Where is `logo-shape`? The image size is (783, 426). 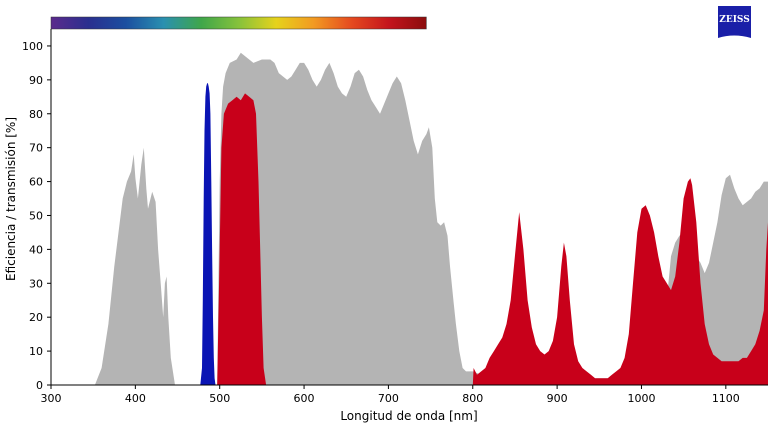
logo-shape is located at coordinates (734, 22).